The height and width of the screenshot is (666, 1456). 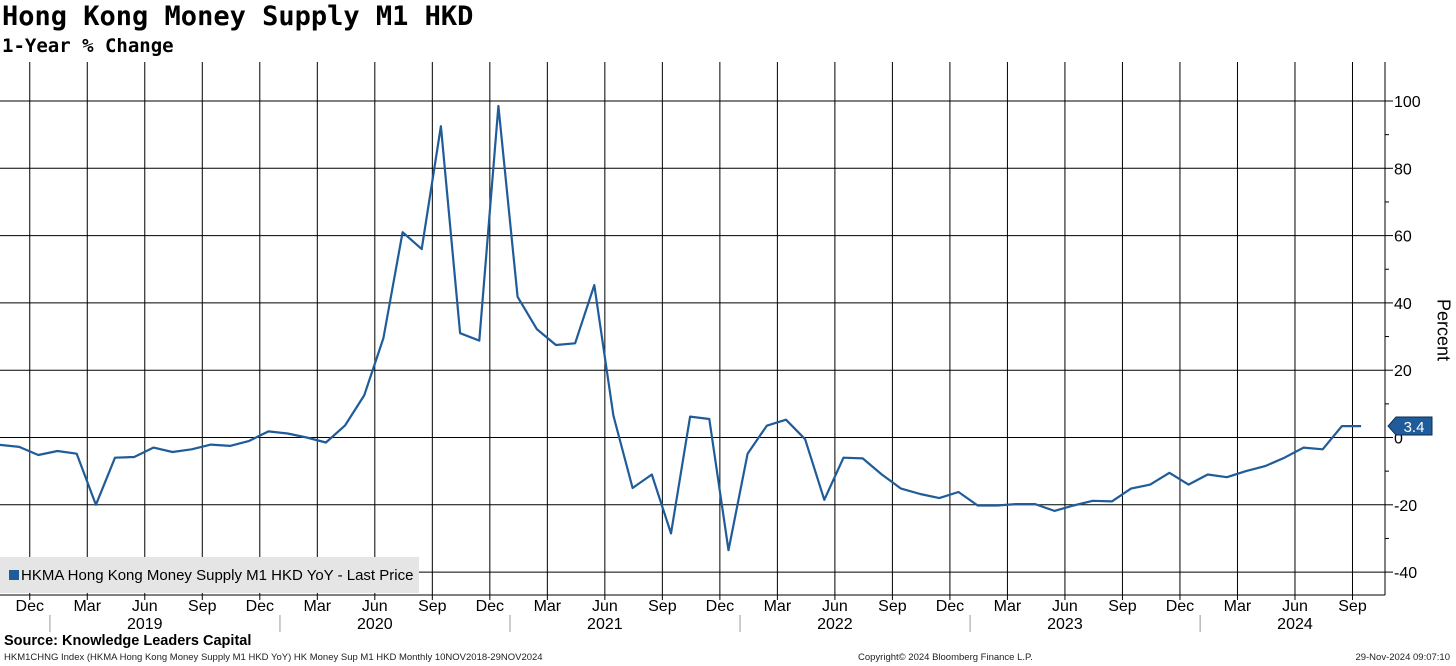 I want to click on chart-title: Hong Kong Money Supply M1 HKD, so click(x=238, y=16).